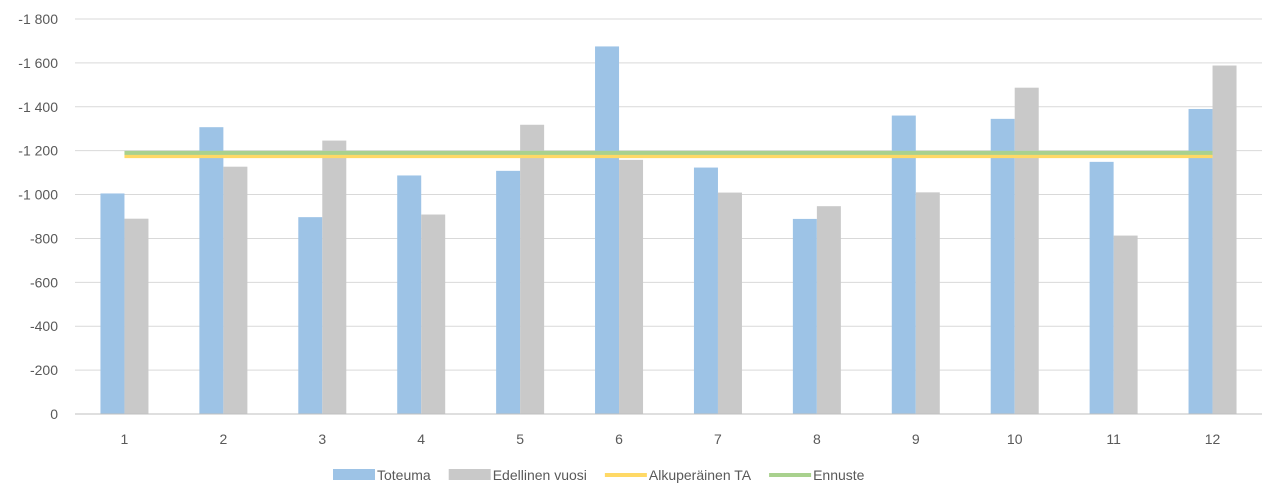  Describe the element at coordinates (38, 151) in the screenshot. I see `y-tick-label: -1 200` at that location.